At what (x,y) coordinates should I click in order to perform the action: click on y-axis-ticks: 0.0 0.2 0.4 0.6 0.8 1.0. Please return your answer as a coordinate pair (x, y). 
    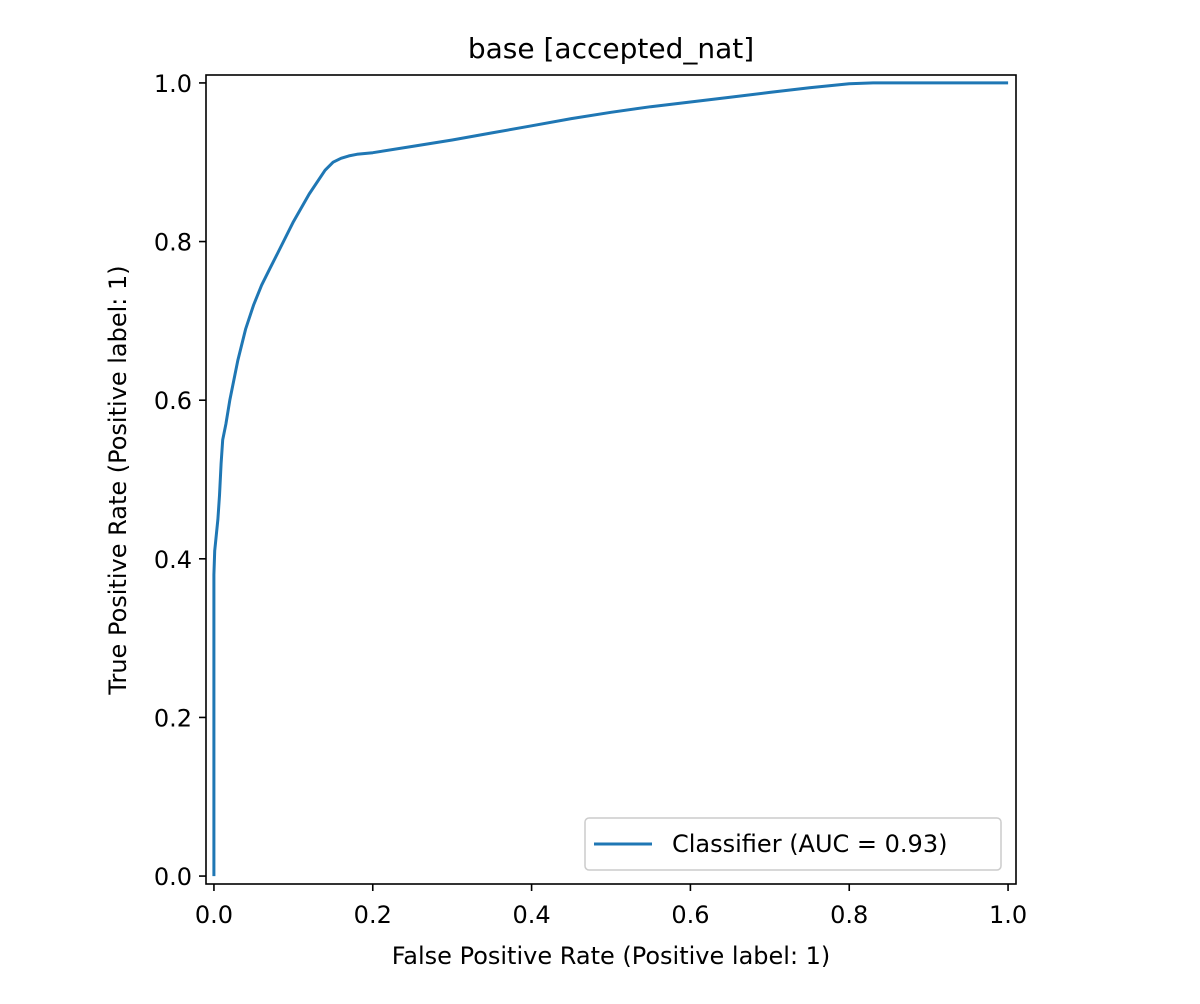
    Looking at the image, I should click on (180, 480).